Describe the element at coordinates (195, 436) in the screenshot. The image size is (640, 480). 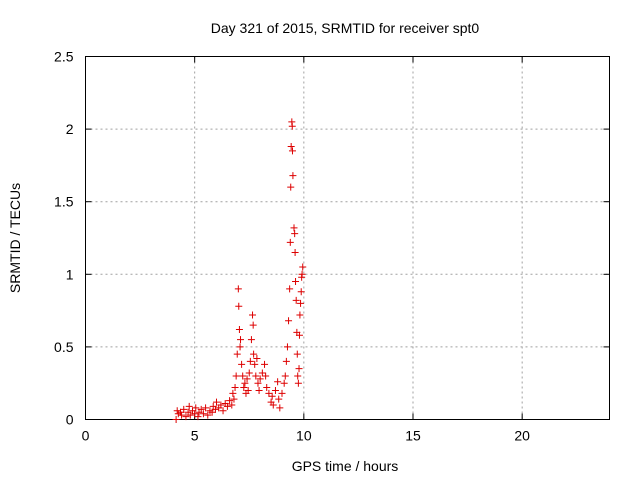
I see `x-tick-label: 5` at that location.